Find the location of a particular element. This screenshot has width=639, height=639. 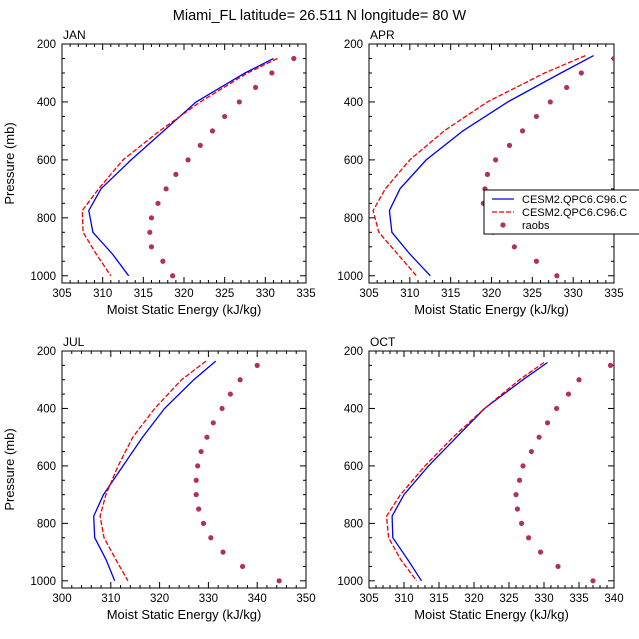

y-axis-label: Pressure (mb) is located at coordinates (9, 469).